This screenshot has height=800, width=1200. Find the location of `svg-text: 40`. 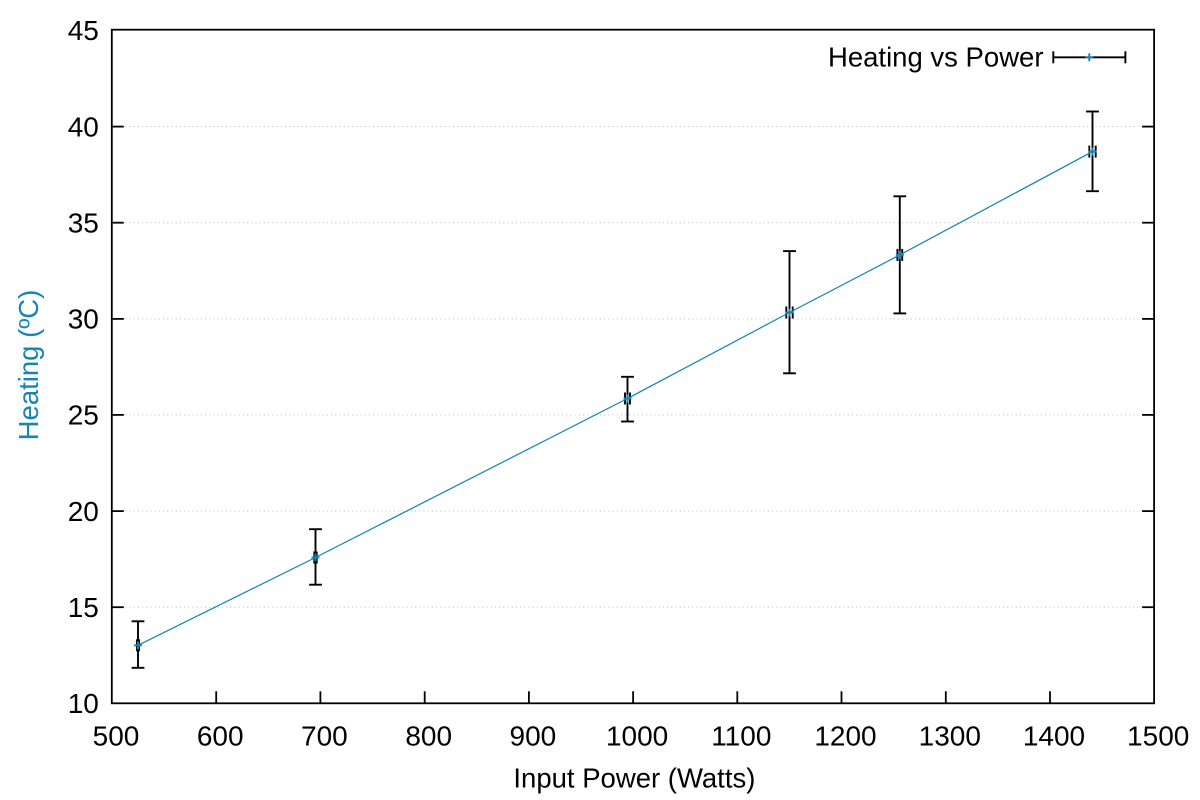

svg-text: 40 is located at coordinates (83, 126).